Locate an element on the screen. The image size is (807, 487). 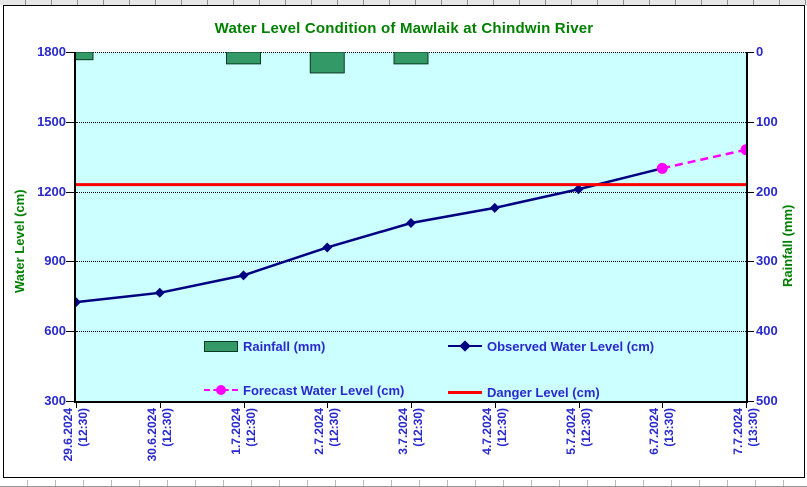
forecast-line is located at coordinates (703, 159).